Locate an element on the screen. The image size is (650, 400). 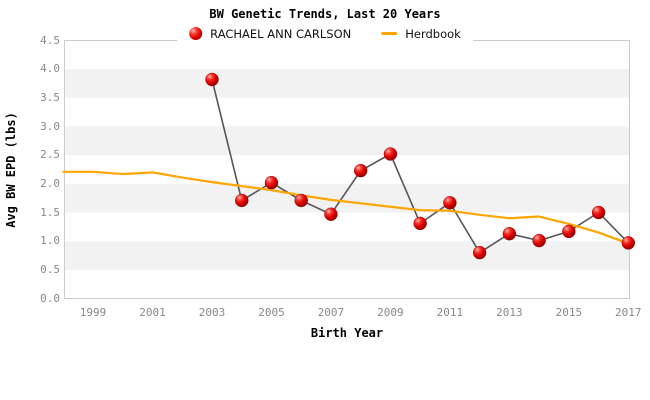
chart-title: BW Genetic Trends, Last 20 Years is located at coordinates (325, 14).